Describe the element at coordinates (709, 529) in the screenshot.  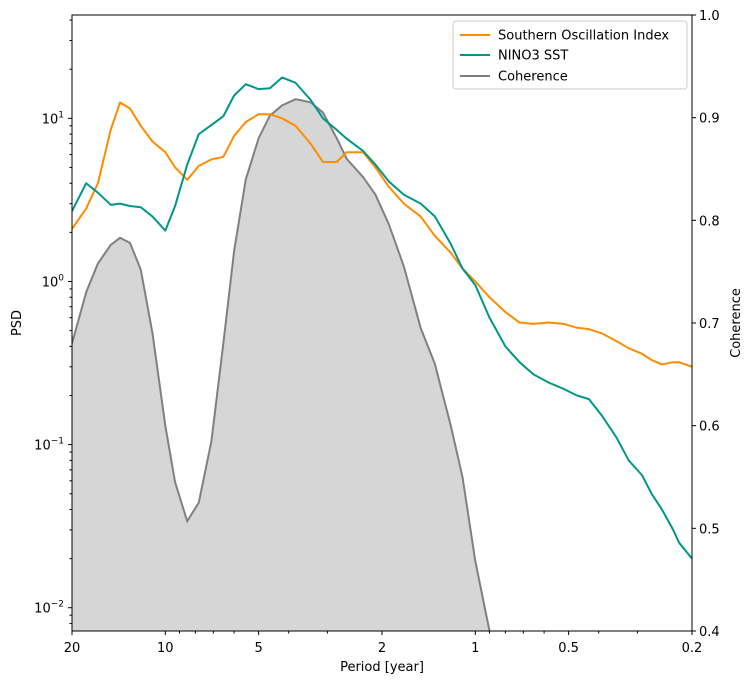
I see `y-right-tick-label: 0.5` at that location.